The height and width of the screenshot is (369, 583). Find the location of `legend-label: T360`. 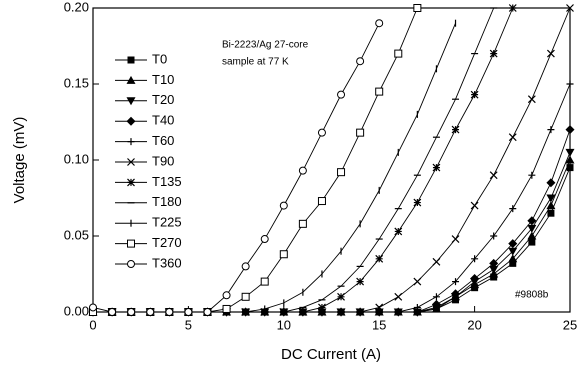

legend-label: T360 is located at coordinates (167, 262).